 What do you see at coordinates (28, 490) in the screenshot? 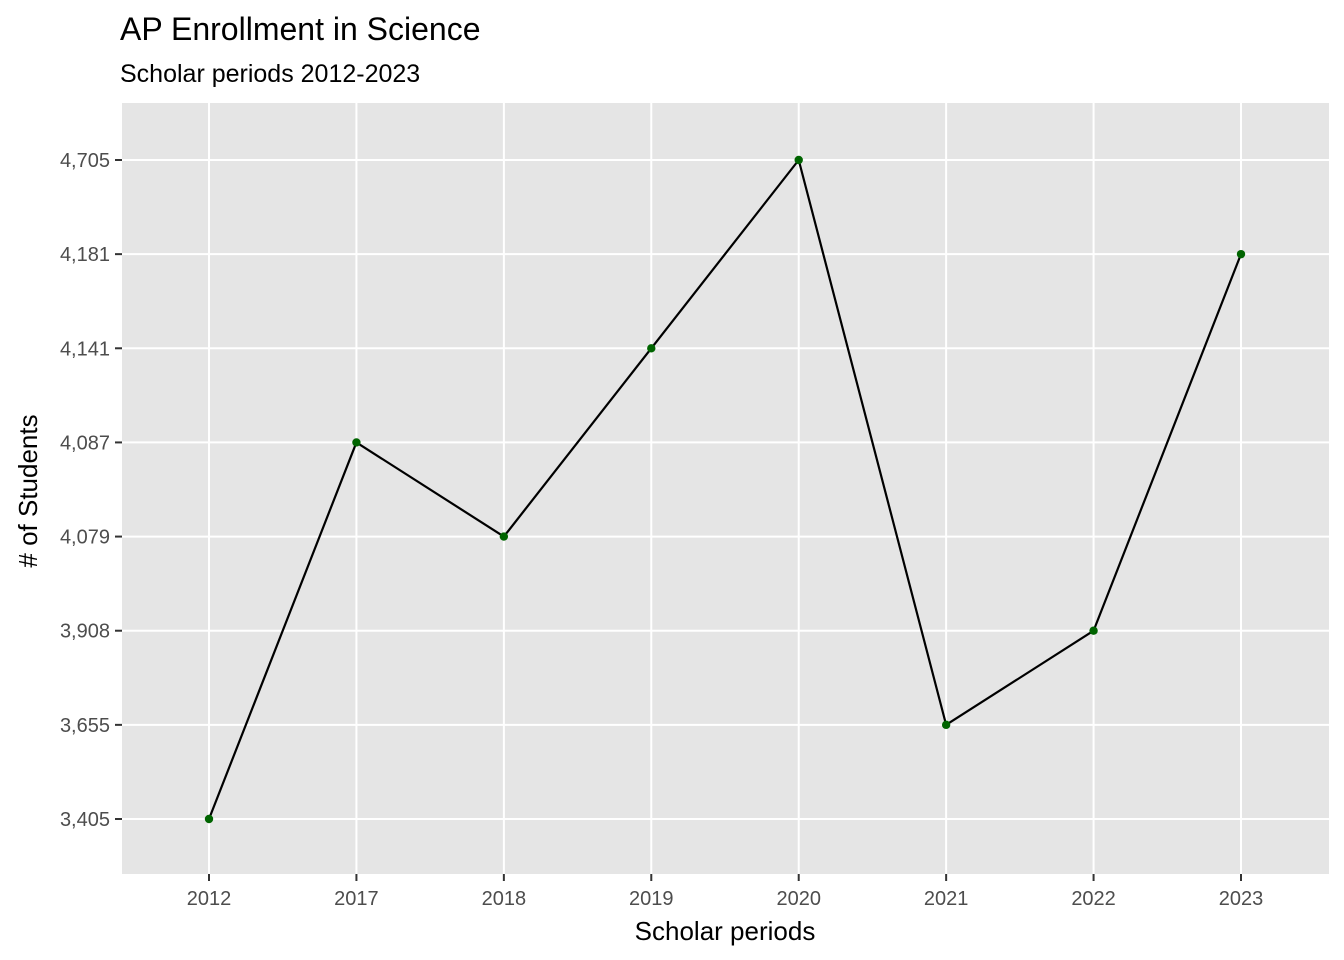
I see `y-axis-title: # of Students` at bounding box center [28, 490].